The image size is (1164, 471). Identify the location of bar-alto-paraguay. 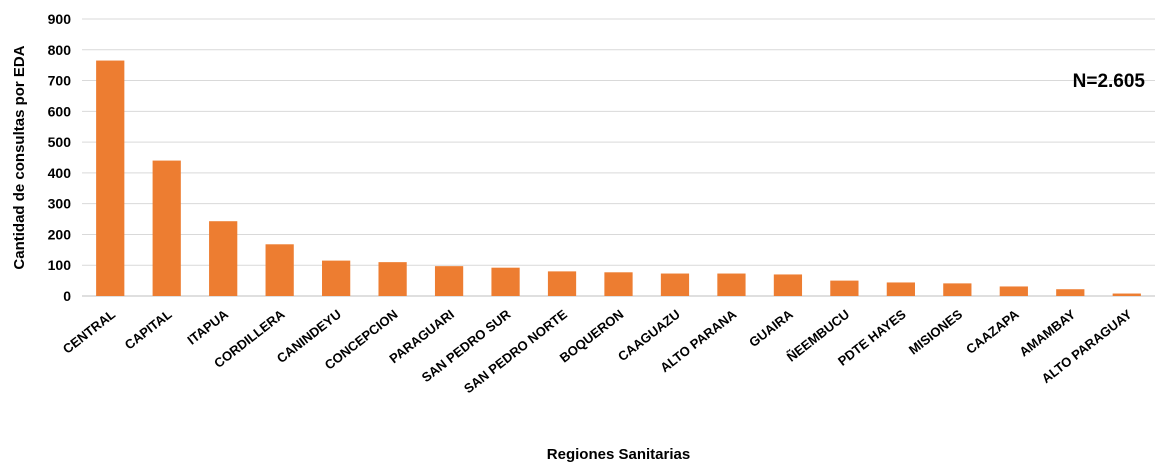
(1126, 294).